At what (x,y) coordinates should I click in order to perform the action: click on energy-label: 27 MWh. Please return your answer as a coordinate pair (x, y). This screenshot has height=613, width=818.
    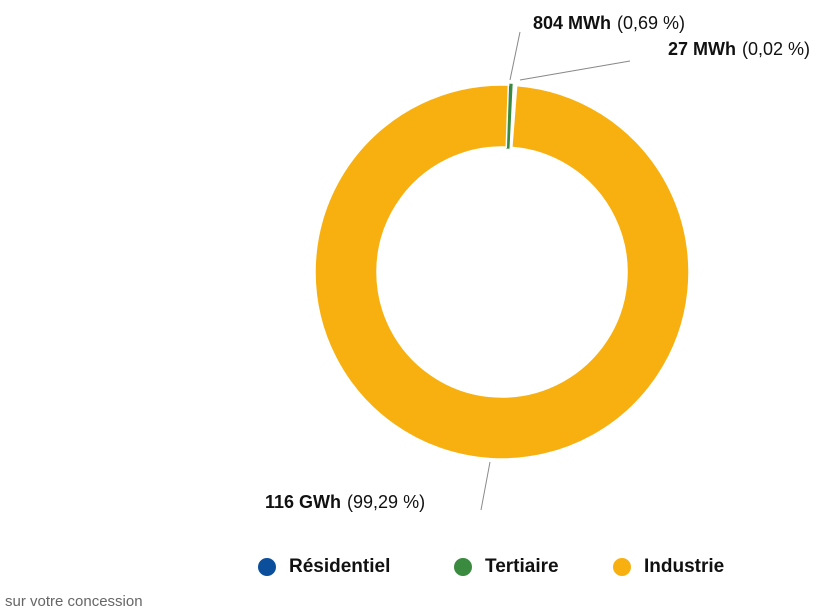
    Looking at the image, I should click on (702, 49).